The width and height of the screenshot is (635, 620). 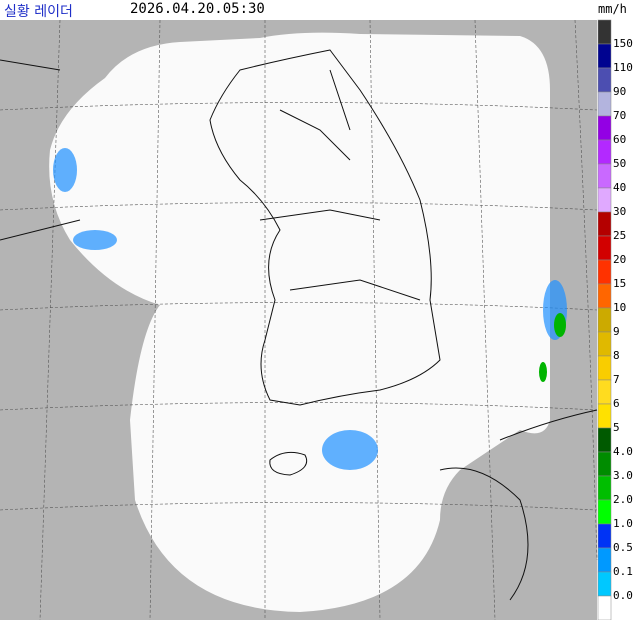 What do you see at coordinates (623, 571) in the screenshot?
I see `legend-label: 0.1` at bounding box center [623, 571].